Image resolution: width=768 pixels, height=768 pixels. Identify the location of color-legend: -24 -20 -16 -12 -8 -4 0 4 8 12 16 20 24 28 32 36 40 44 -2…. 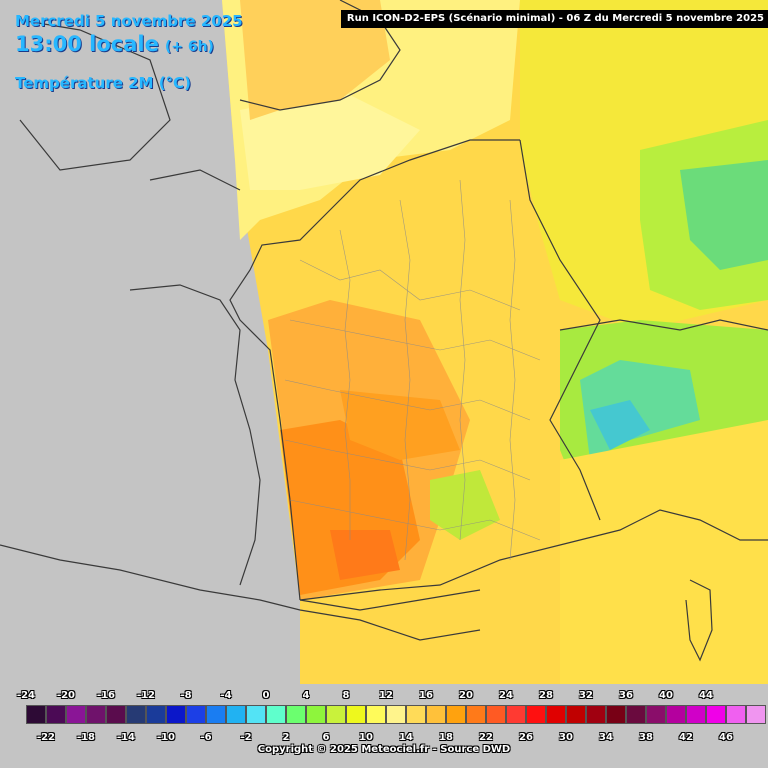
(384, 726).